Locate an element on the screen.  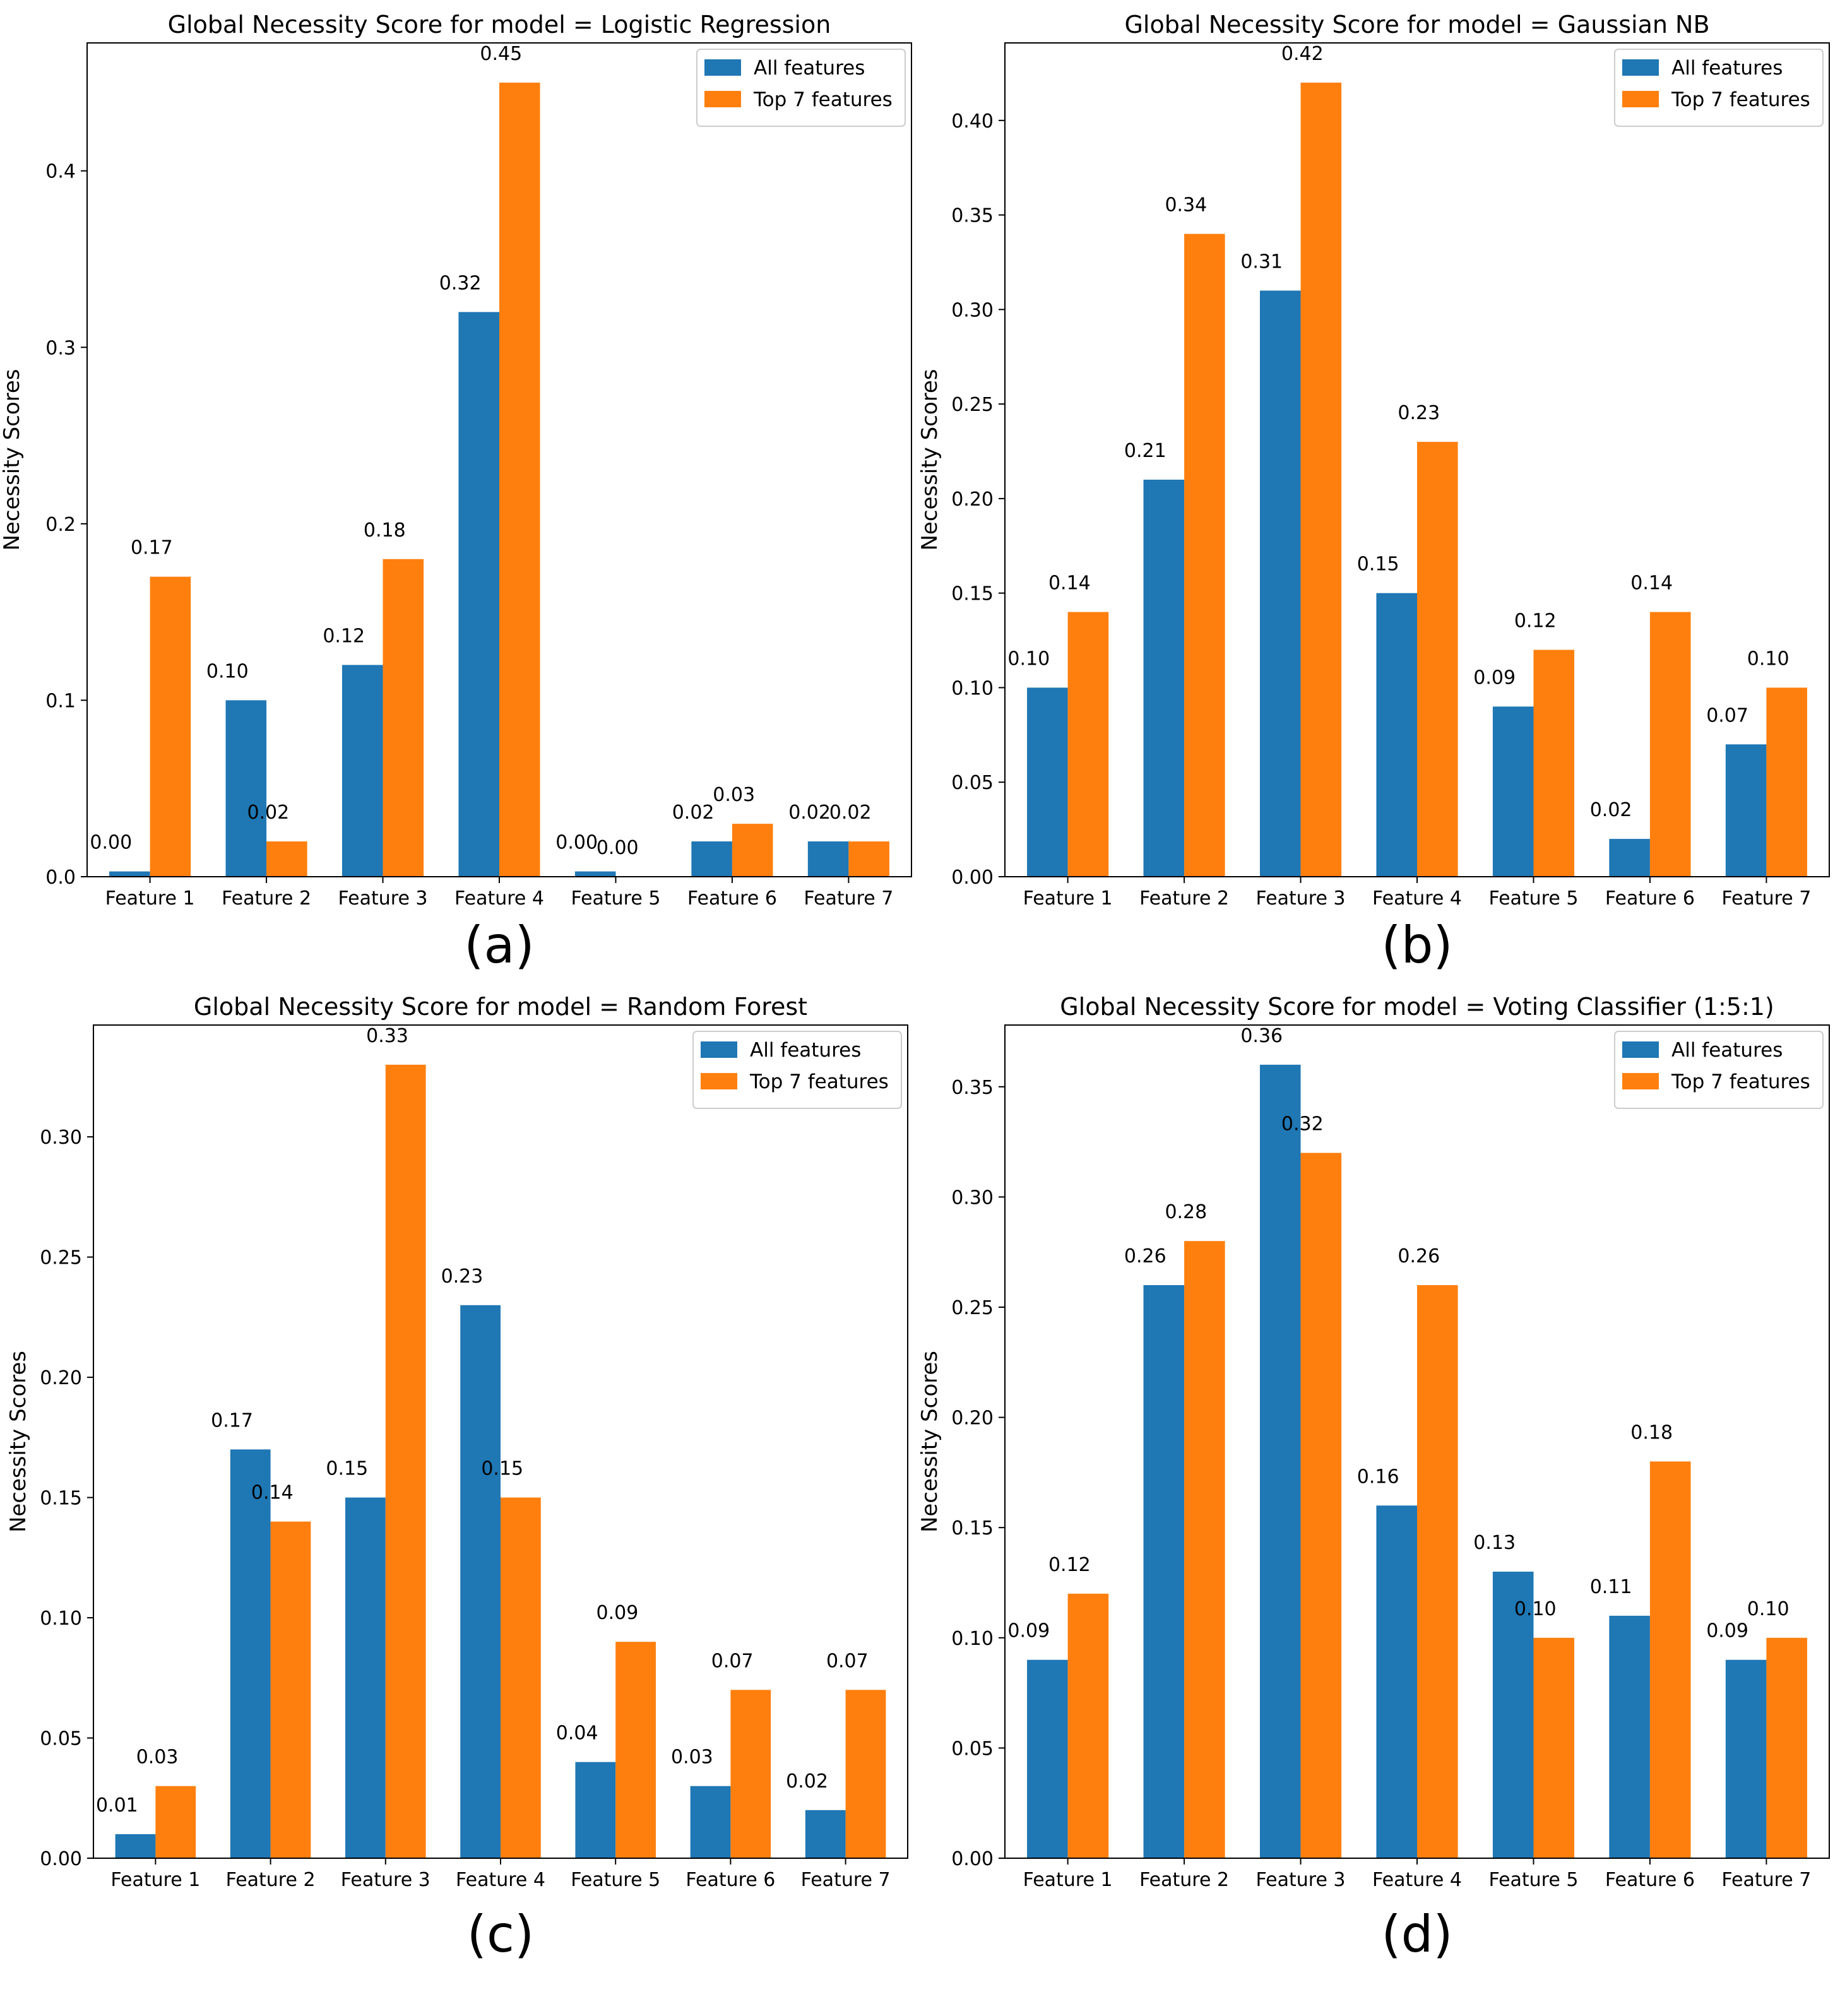
y-tick-label: 0.25 is located at coordinates (973, 405).